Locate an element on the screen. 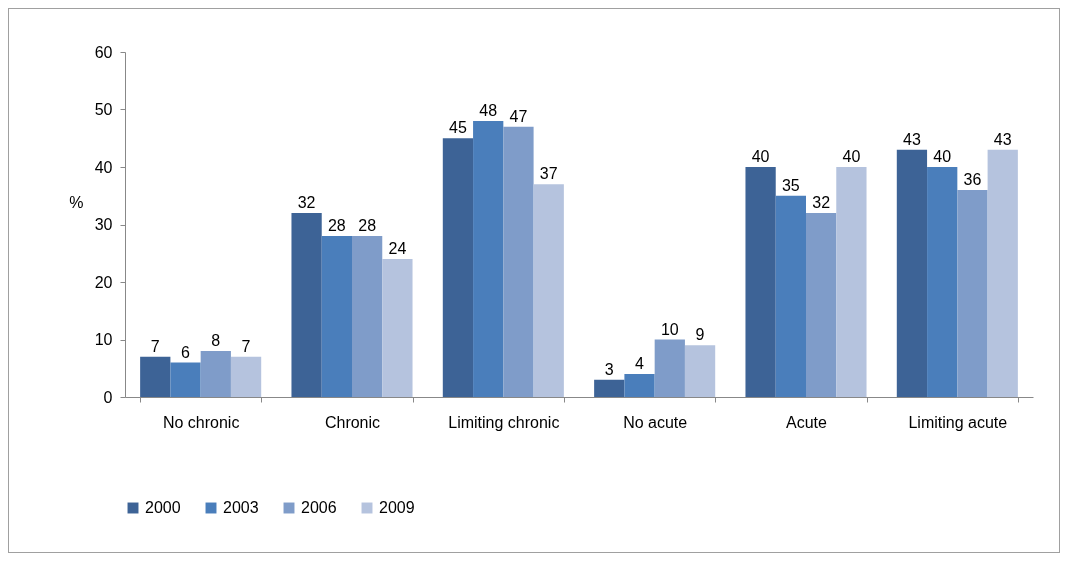 The image size is (1069, 562). x-tick-label: Chronic is located at coordinates (352, 422).